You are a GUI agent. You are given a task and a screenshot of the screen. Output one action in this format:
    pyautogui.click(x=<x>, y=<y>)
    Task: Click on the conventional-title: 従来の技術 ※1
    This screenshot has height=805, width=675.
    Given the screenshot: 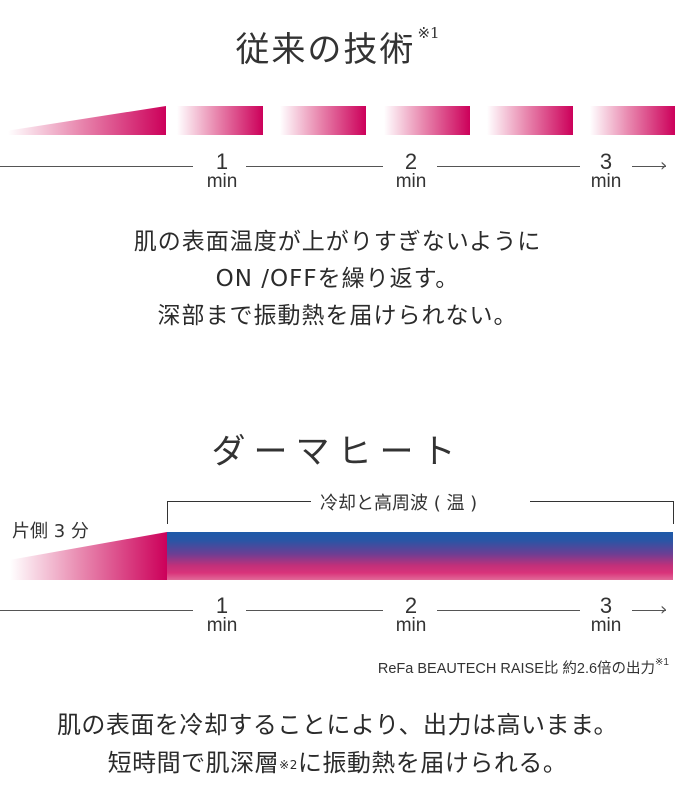 What is the action you would take?
    pyautogui.click(x=337, y=46)
    